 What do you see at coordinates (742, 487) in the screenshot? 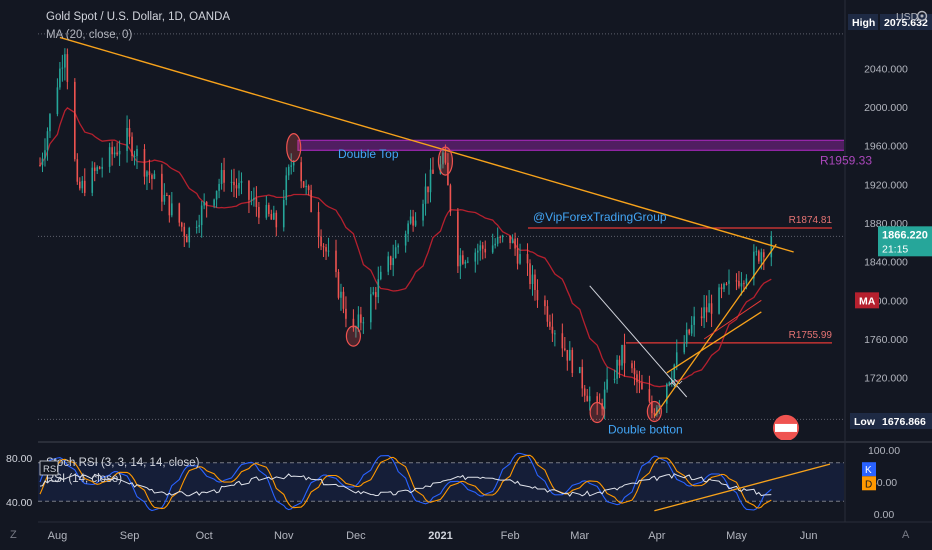
I see `rsi-trendline` at bounding box center [742, 487].